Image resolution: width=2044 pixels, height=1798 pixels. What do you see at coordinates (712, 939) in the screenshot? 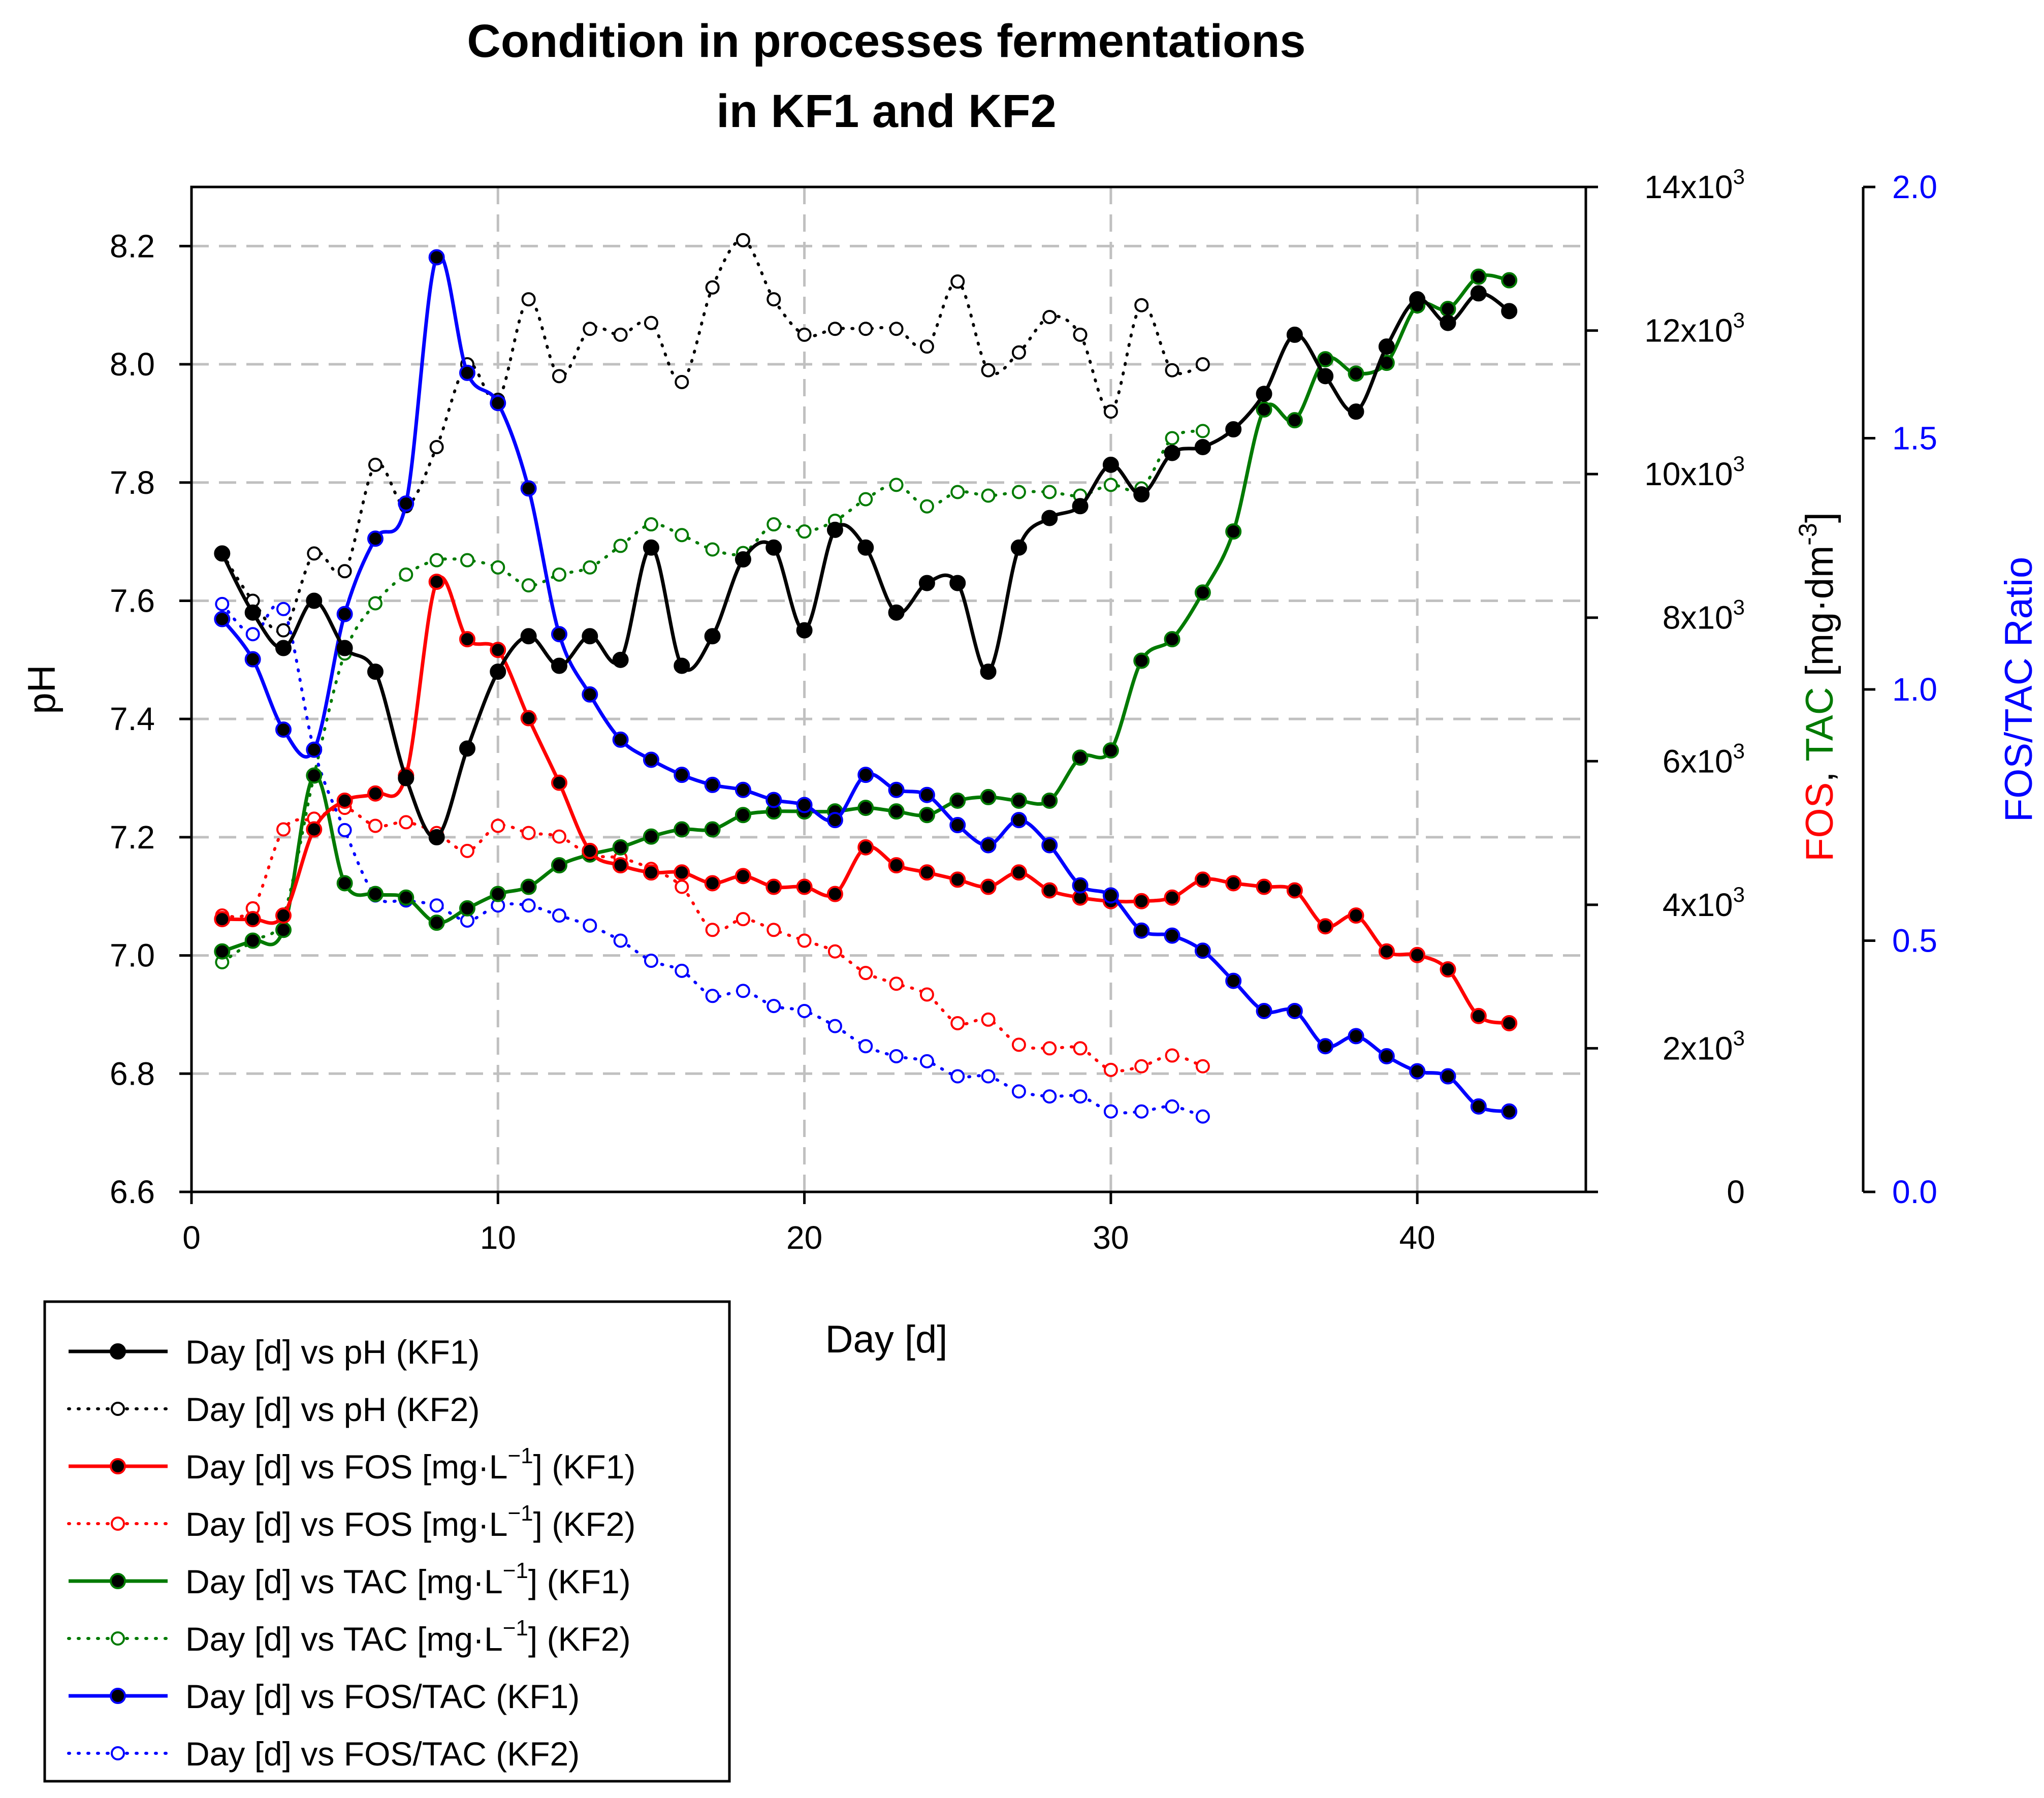
I see `series-line` at bounding box center [712, 939].